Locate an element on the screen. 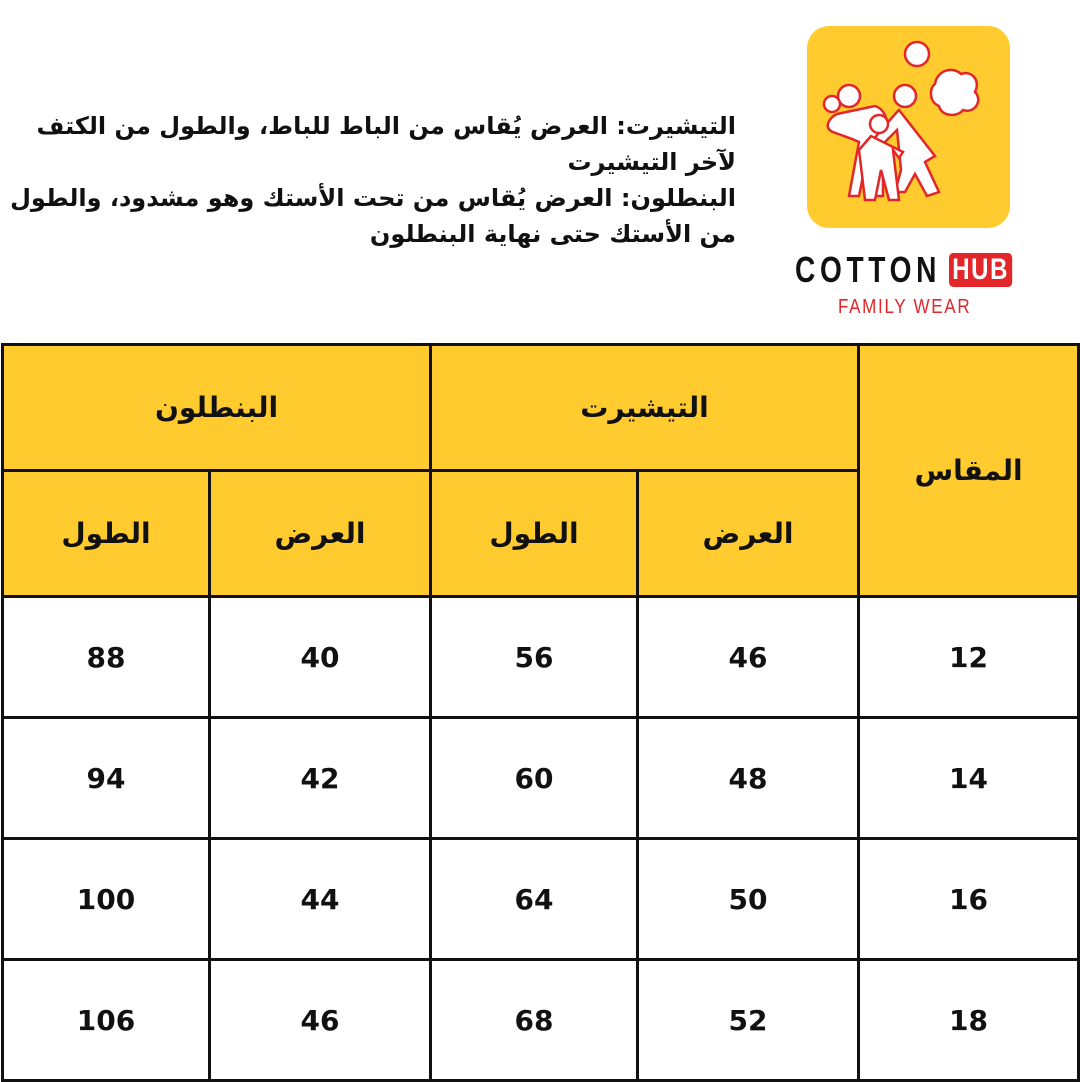 This screenshot has height=1082, width=1080. table-row: 16 50 64 44 100 is located at coordinates (540, 899).